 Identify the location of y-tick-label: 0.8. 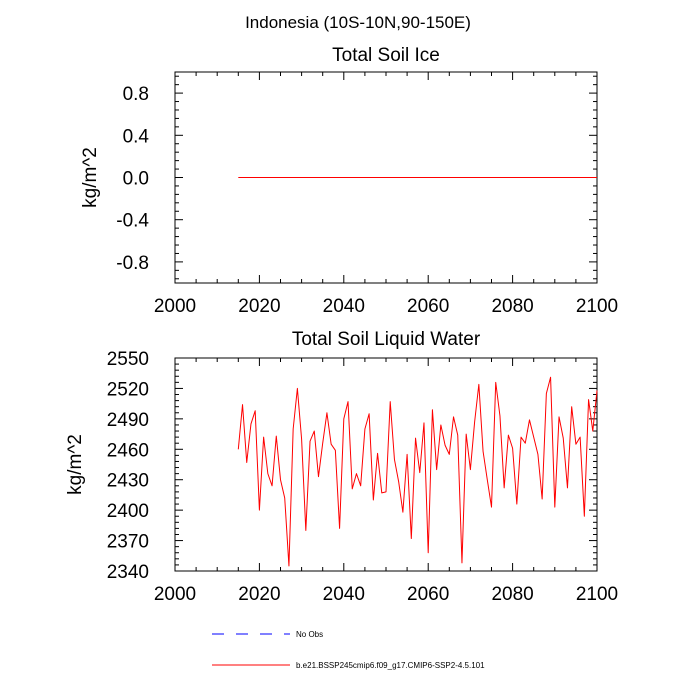
(136, 94).